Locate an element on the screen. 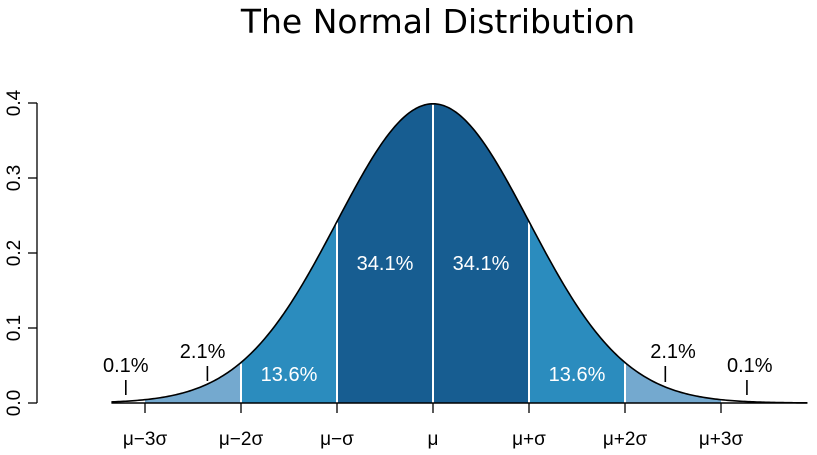  y-tick-label: 0.0 is located at coordinates (14, 403).